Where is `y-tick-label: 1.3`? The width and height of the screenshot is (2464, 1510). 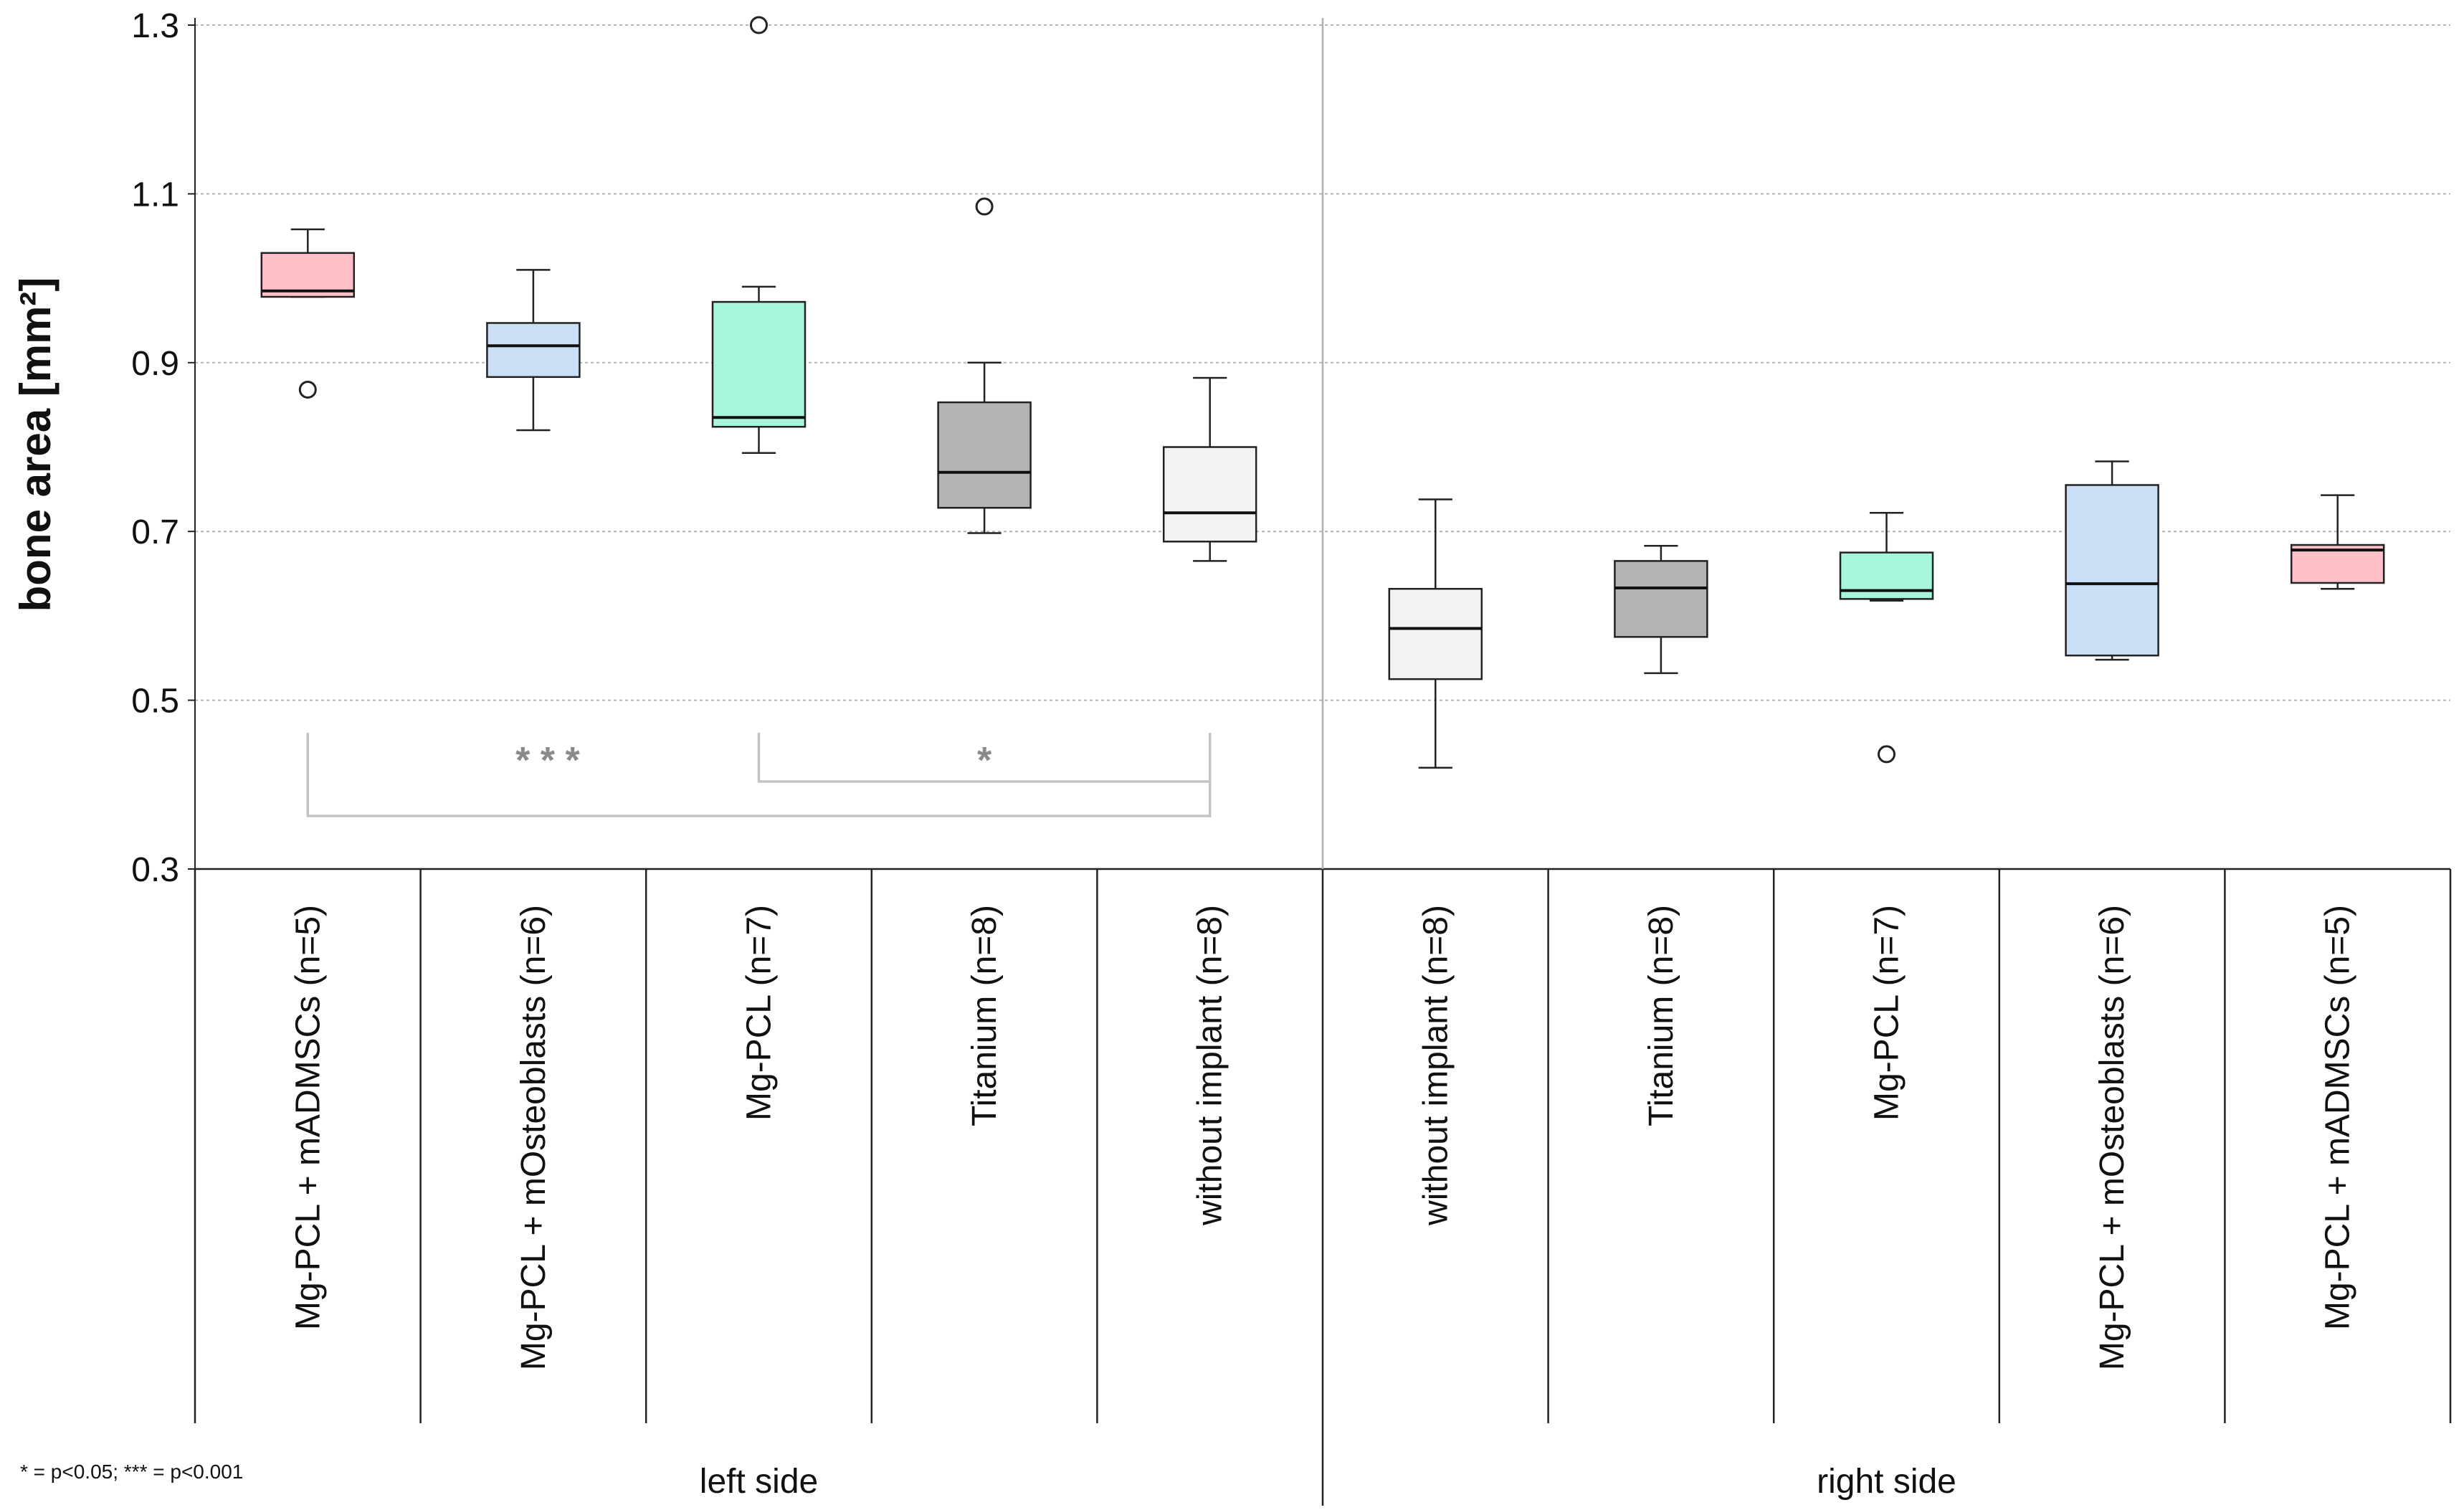
y-tick-label: 1.3 is located at coordinates (155, 26).